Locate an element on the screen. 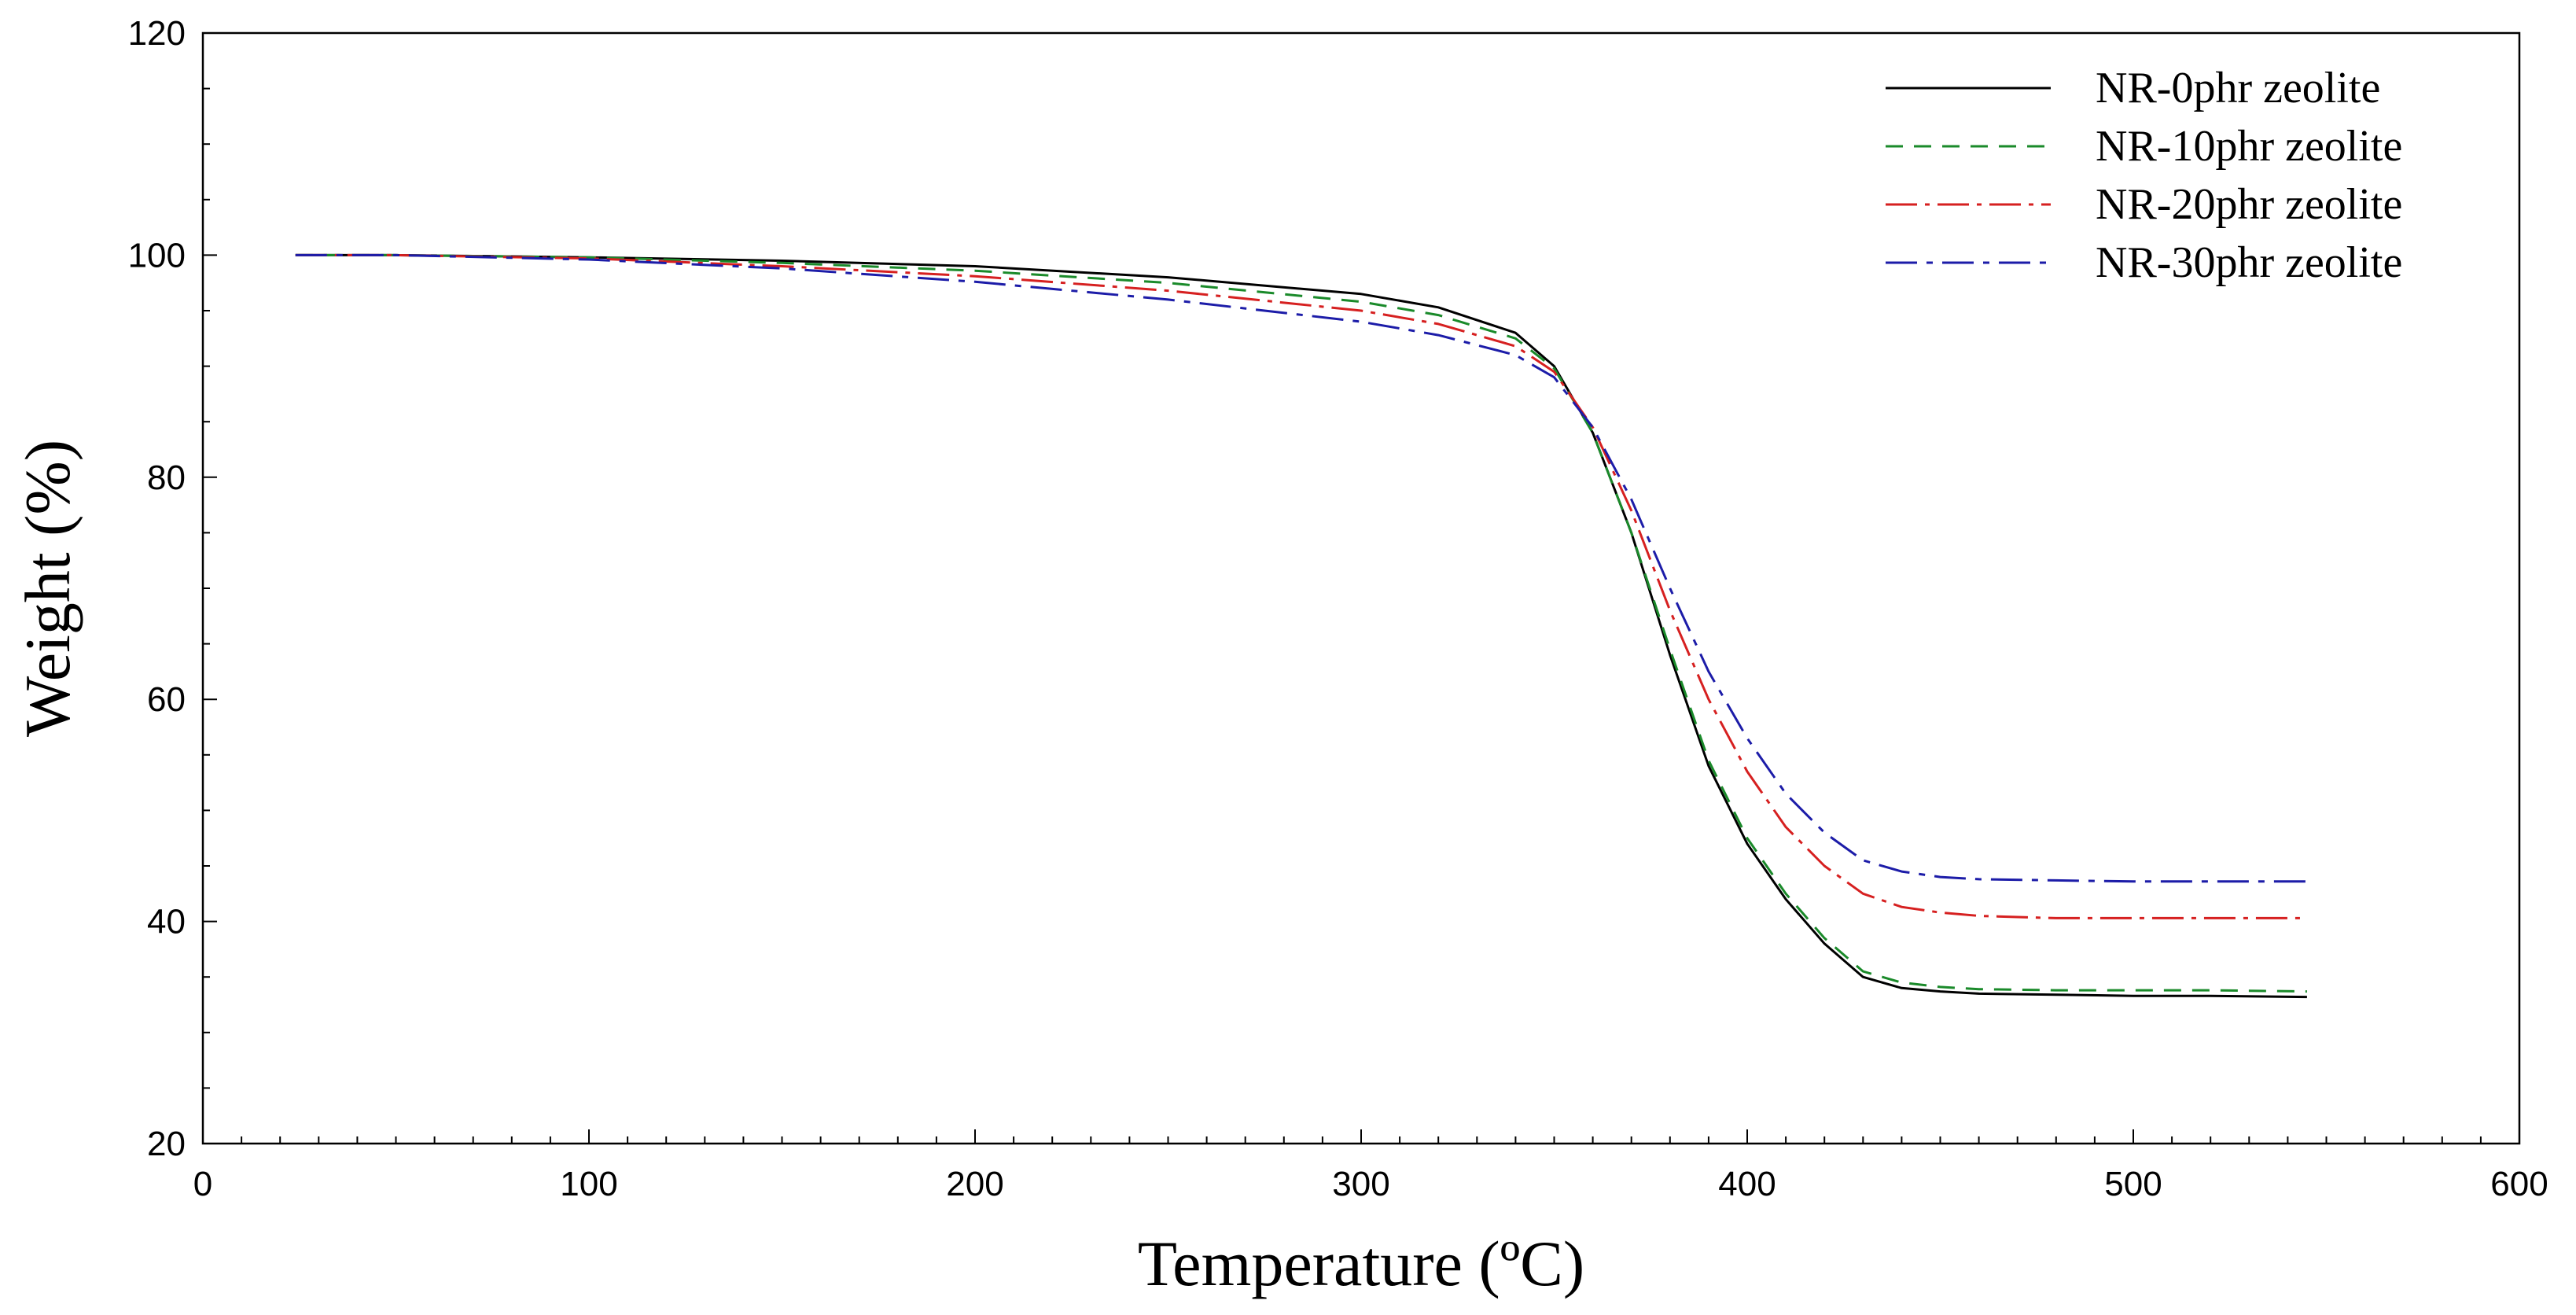 This screenshot has width=2576, height=1315. x-axis-title: Temperature (ºC) is located at coordinates (1361, 1263).